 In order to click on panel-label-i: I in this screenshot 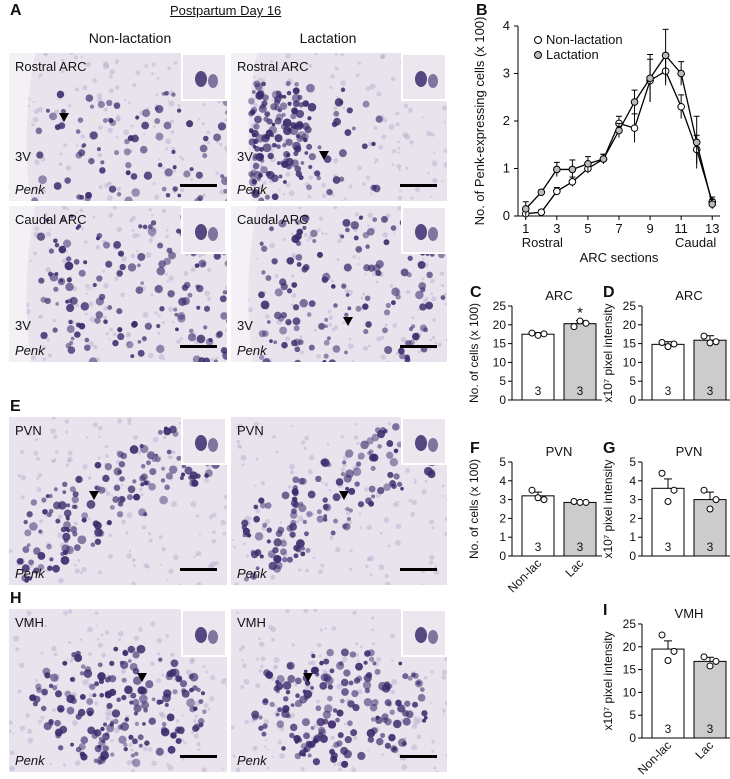, I will do `click(605, 610)`.